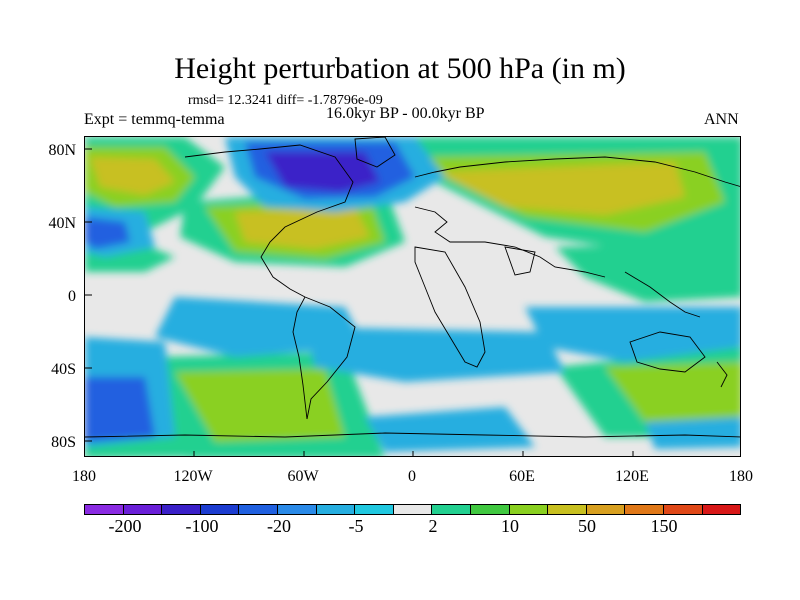 The height and width of the screenshot is (600, 800). What do you see at coordinates (125, 526) in the screenshot?
I see `colorbar-label: -200` at bounding box center [125, 526].